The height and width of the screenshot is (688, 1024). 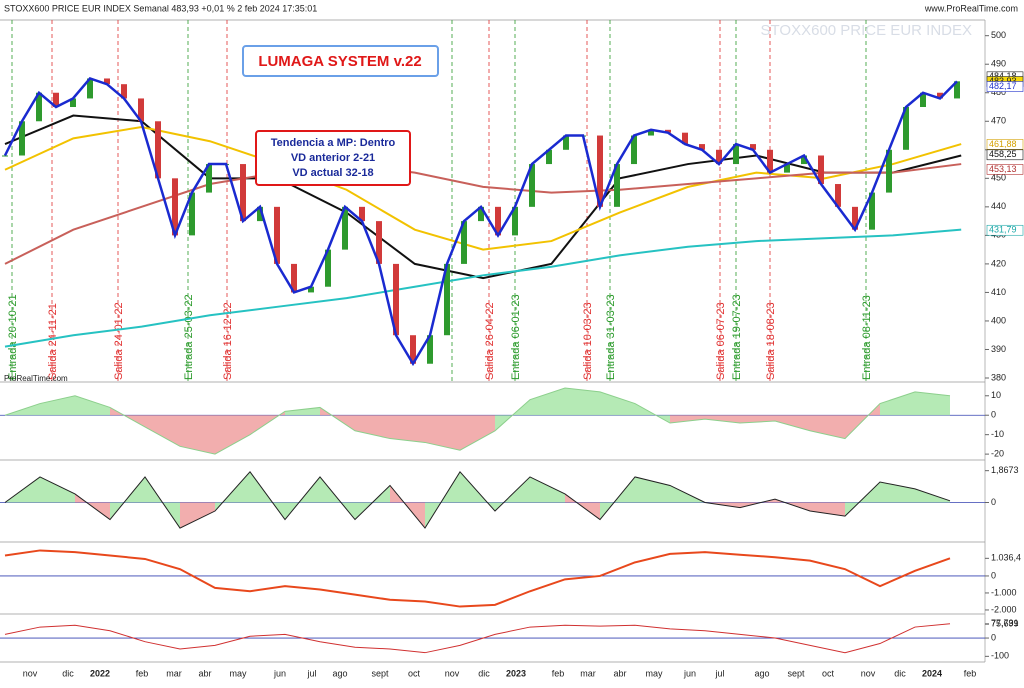 What do you see at coordinates (332, 173) in the screenshot?
I see `info-line: VD actual 32-18` at bounding box center [332, 173].